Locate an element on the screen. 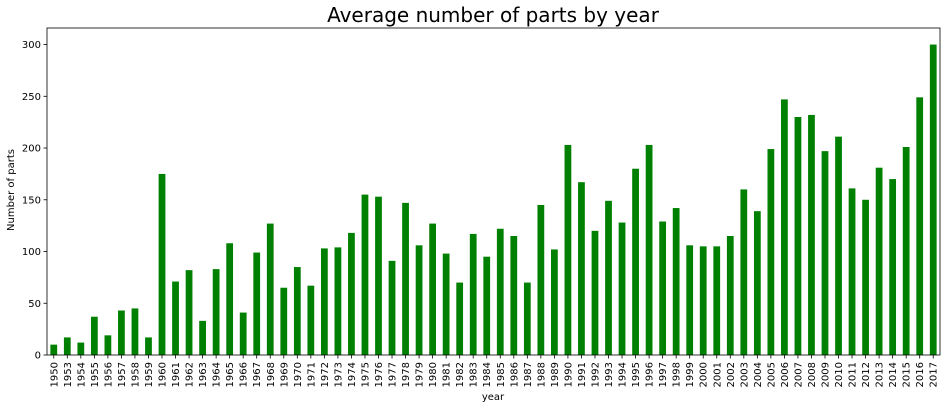 The image size is (950, 408). y-tick-label: 150 is located at coordinates (31, 200).